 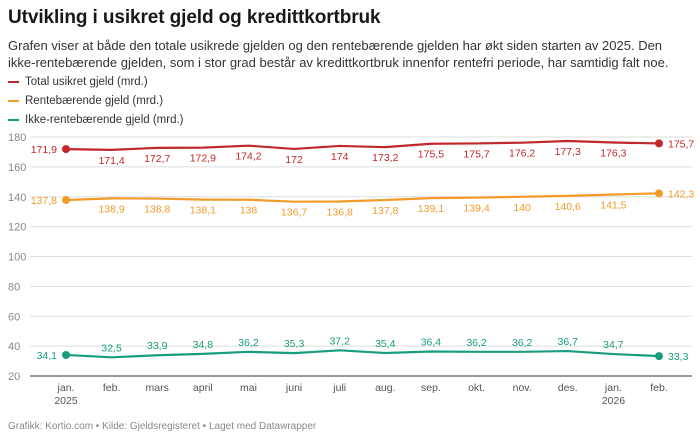 I want to click on y-tick-label: 120, so click(x=17, y=228).